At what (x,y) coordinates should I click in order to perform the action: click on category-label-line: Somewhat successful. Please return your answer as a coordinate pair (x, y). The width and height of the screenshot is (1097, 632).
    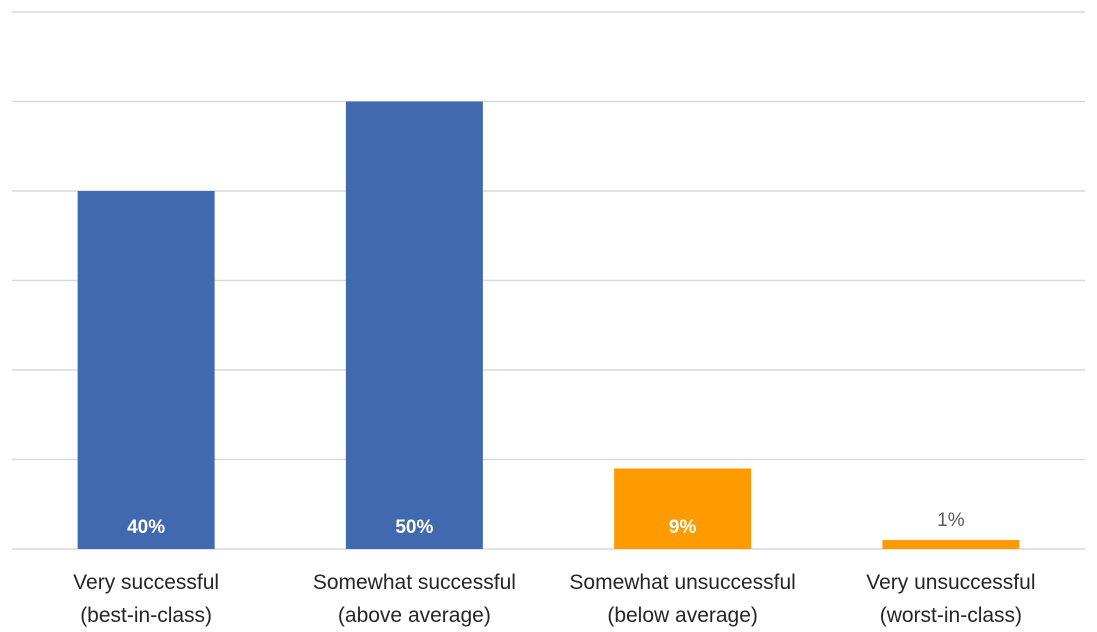
    Looking at the image, I should click on (414, 582).